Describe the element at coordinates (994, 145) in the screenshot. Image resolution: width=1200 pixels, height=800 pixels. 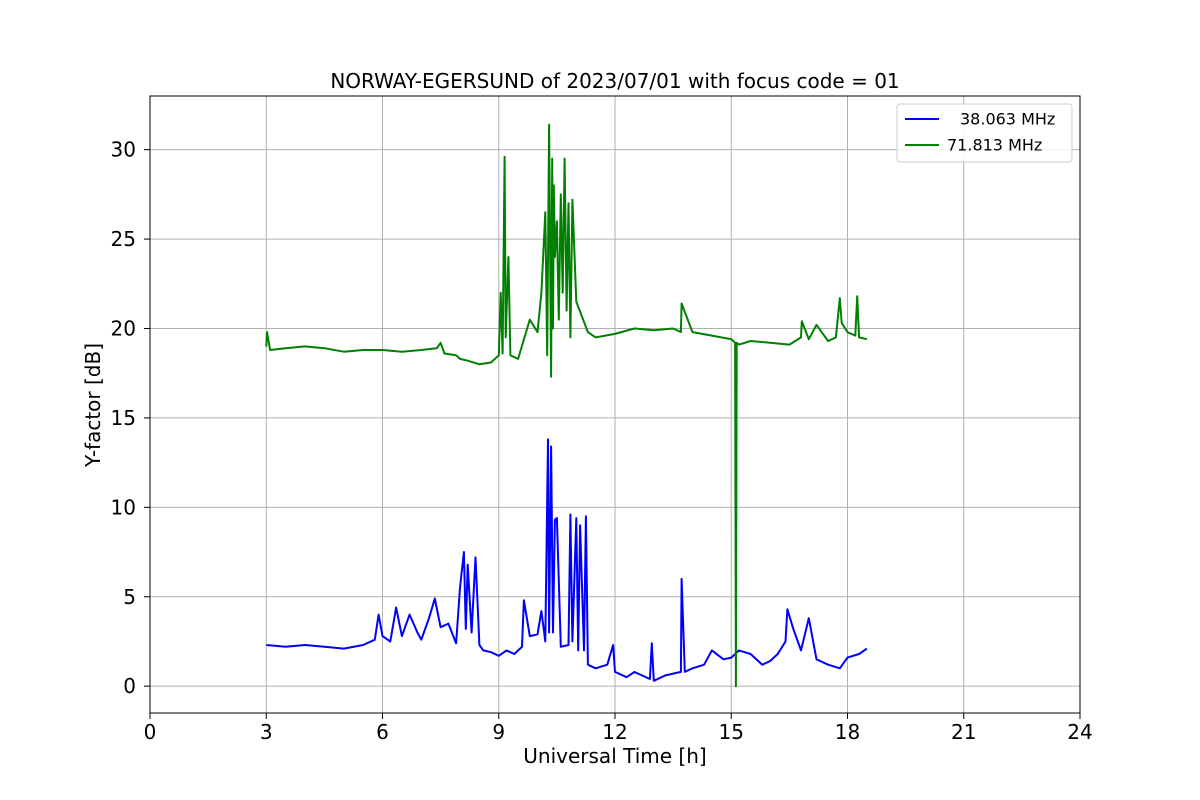
I see `legend-label-71mhz: 71.813 MHz` at that location.